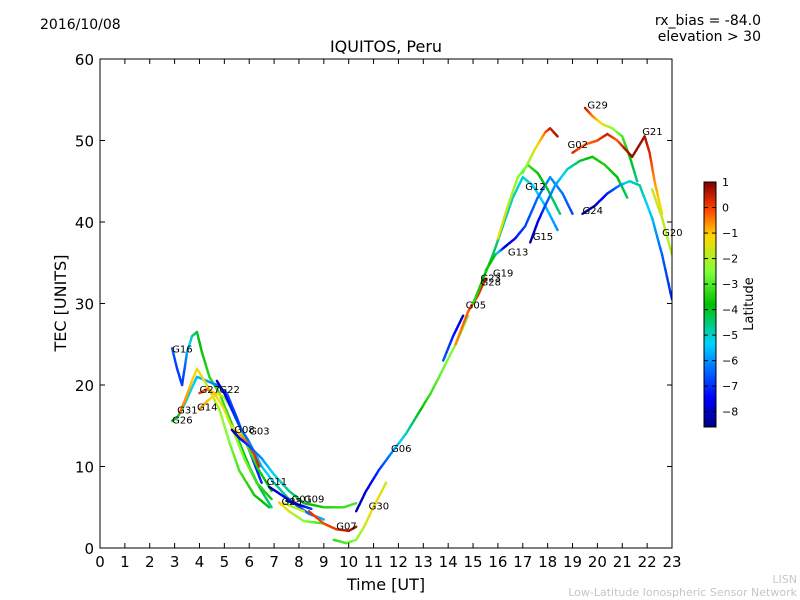  What do you see at coordinates (100, 562) in the screenshot?
I see `x-tick-label: 0` at bounding box center [100, 562].